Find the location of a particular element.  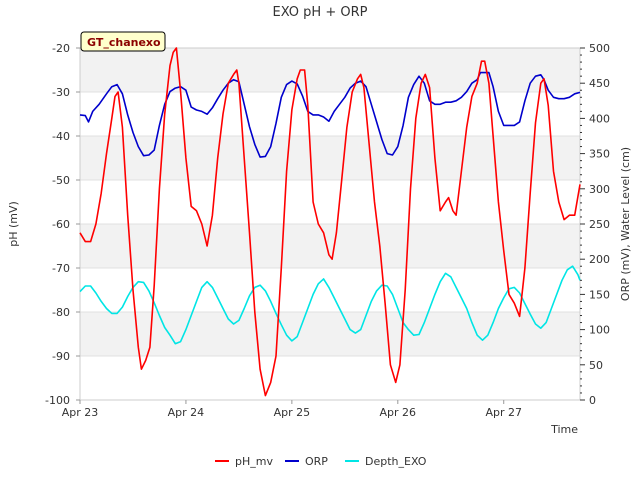

y-right-tick-label: 150 is located at coordinates (599, 294).